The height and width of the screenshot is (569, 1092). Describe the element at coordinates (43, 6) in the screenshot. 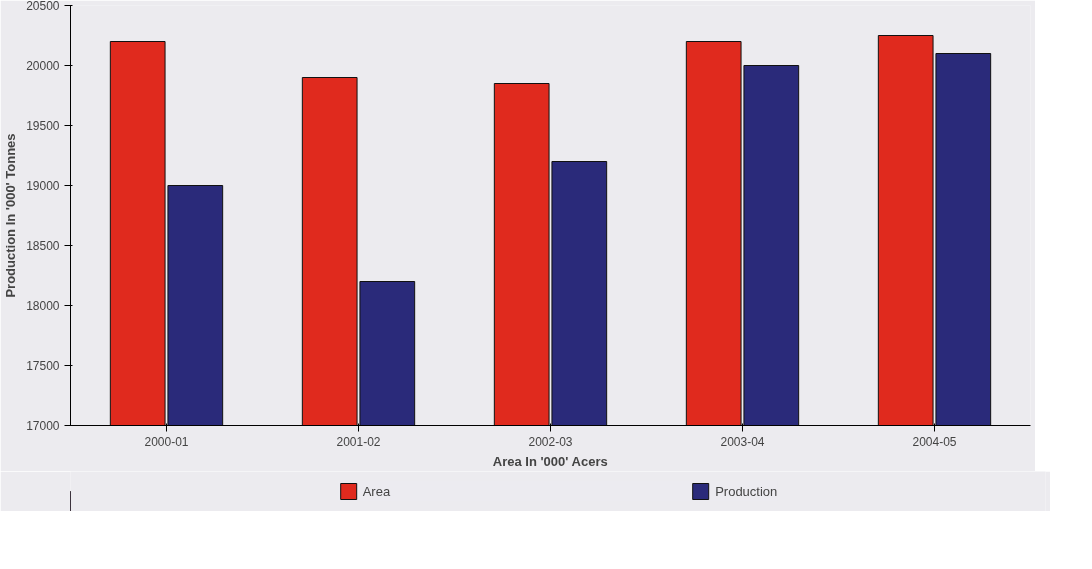

I see `y-tick-label: 20500` at that location.